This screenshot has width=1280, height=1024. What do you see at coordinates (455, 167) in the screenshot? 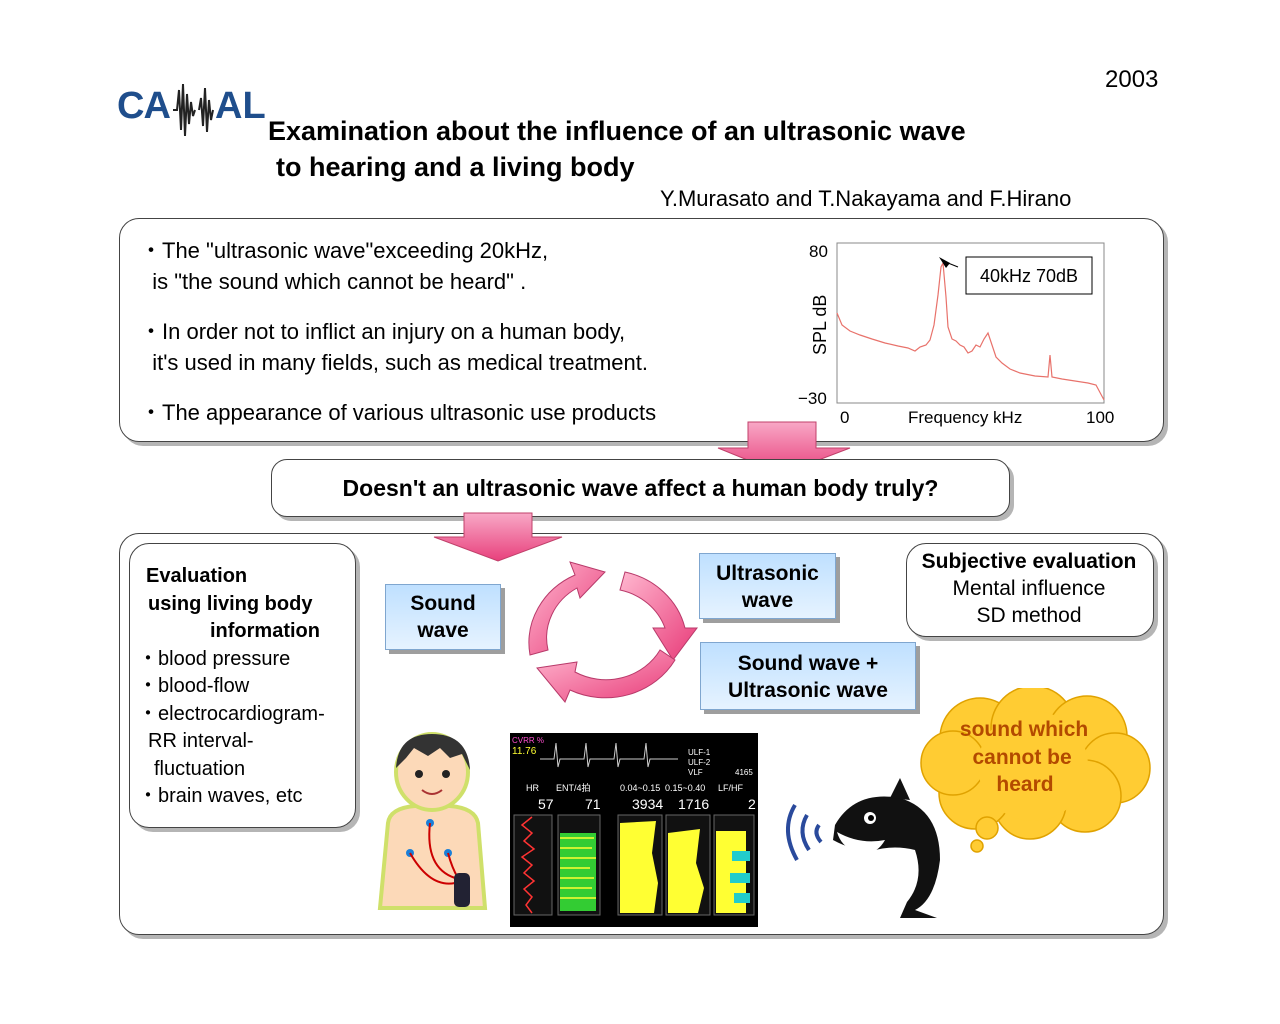
I see `title-line-2: to hearing and a living body` at bounding box center [455, 167].